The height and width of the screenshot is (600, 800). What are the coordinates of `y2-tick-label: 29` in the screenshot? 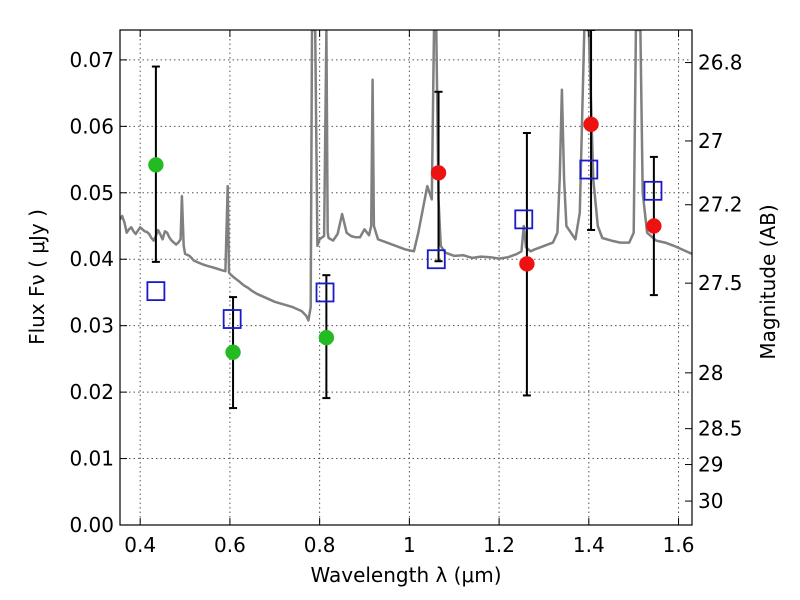 It's located at (710, 465).